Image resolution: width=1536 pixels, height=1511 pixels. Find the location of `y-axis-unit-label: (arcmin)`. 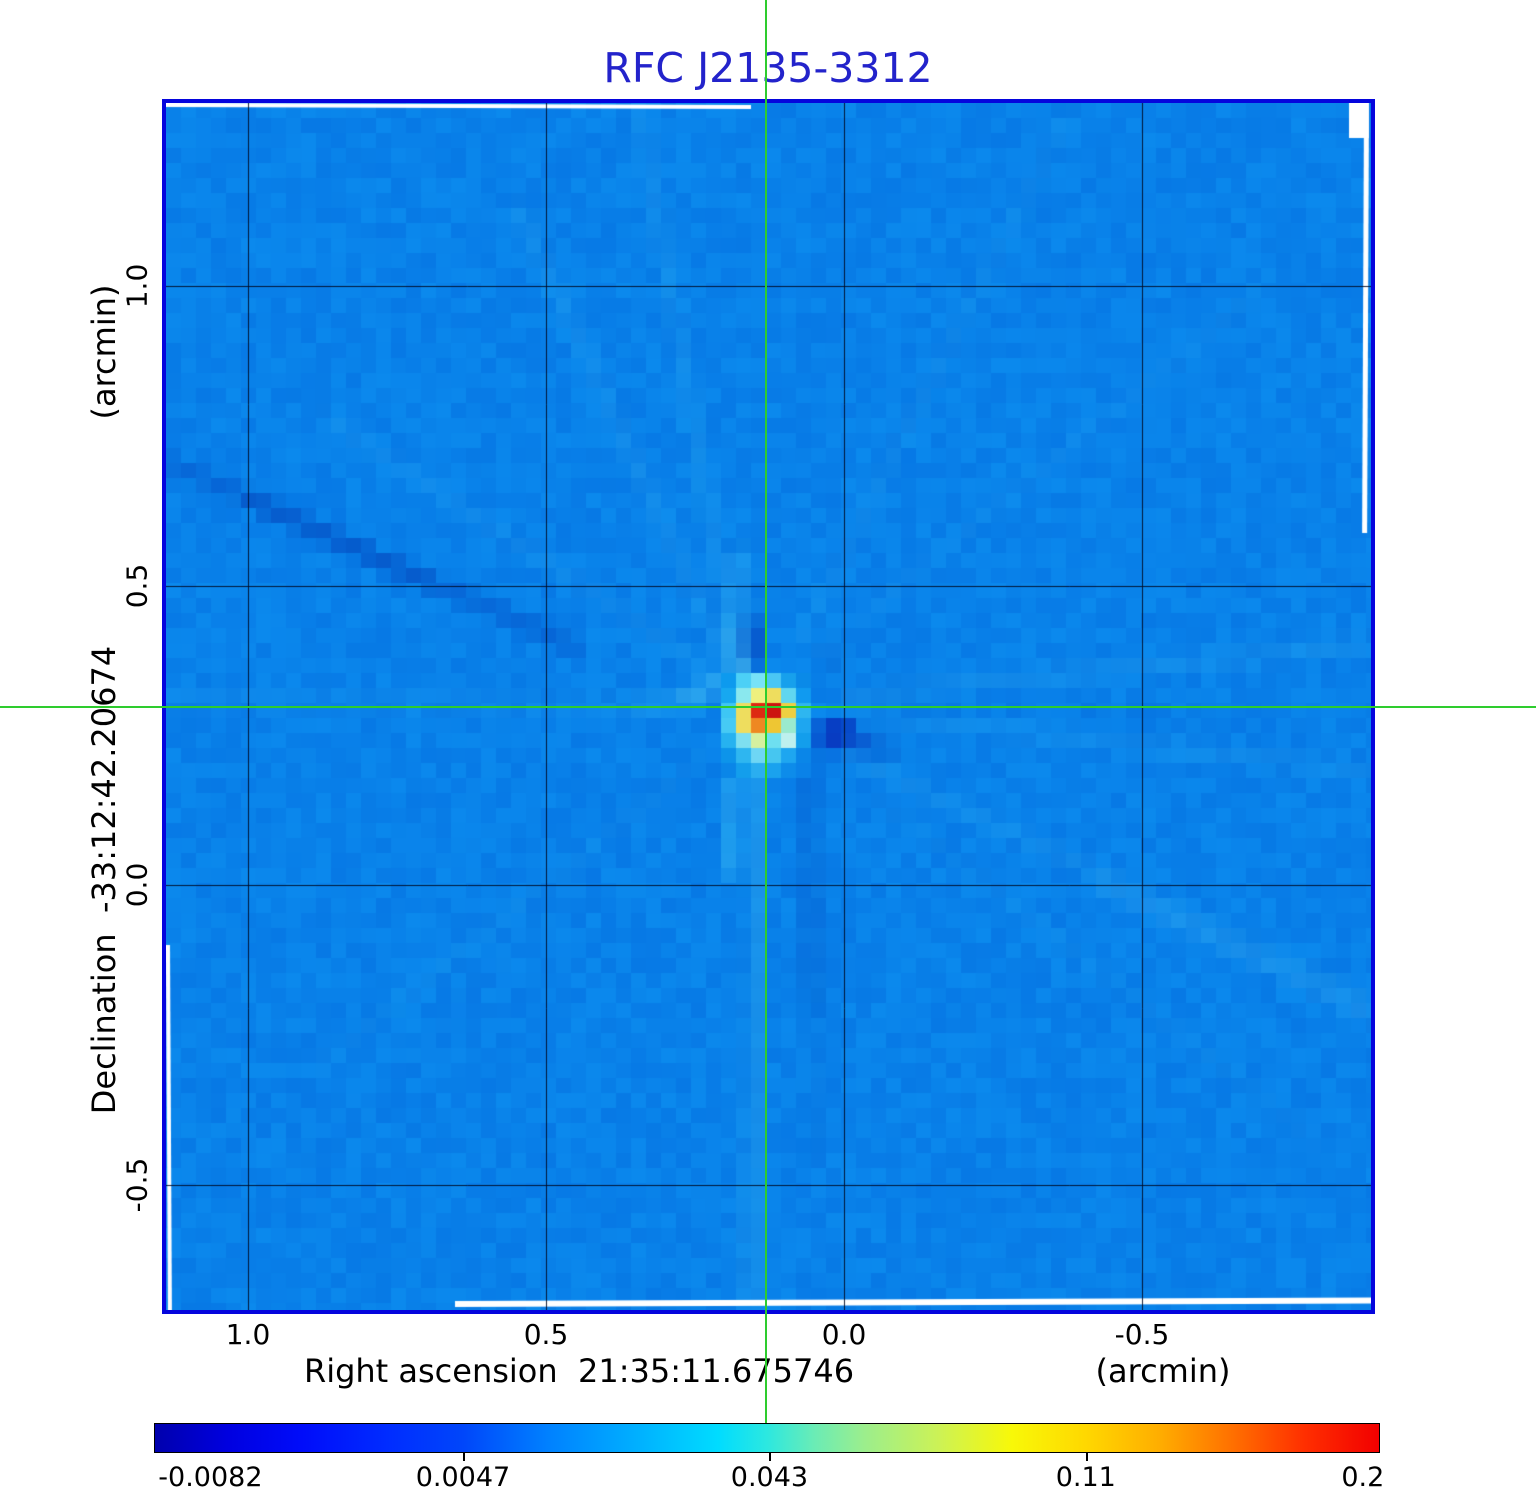

y-axis-unit-label: (arcmin) is located at coordinates (104, 352).